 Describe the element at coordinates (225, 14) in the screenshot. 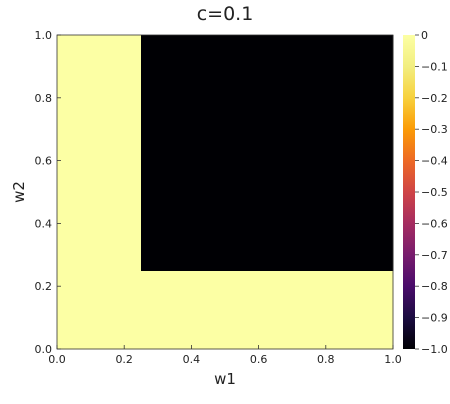

I see `chart-title: c=0.1` at that location.